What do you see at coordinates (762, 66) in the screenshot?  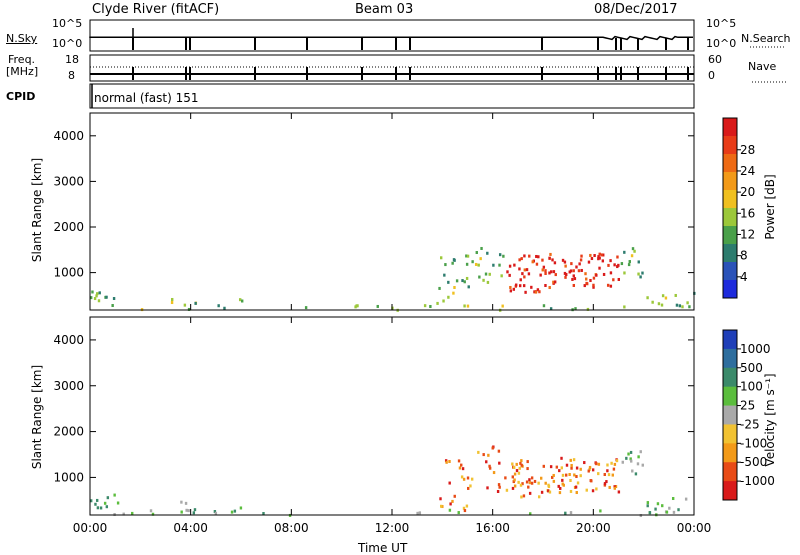 I see `nave-label: Nave` at bounding box center [762, 66].